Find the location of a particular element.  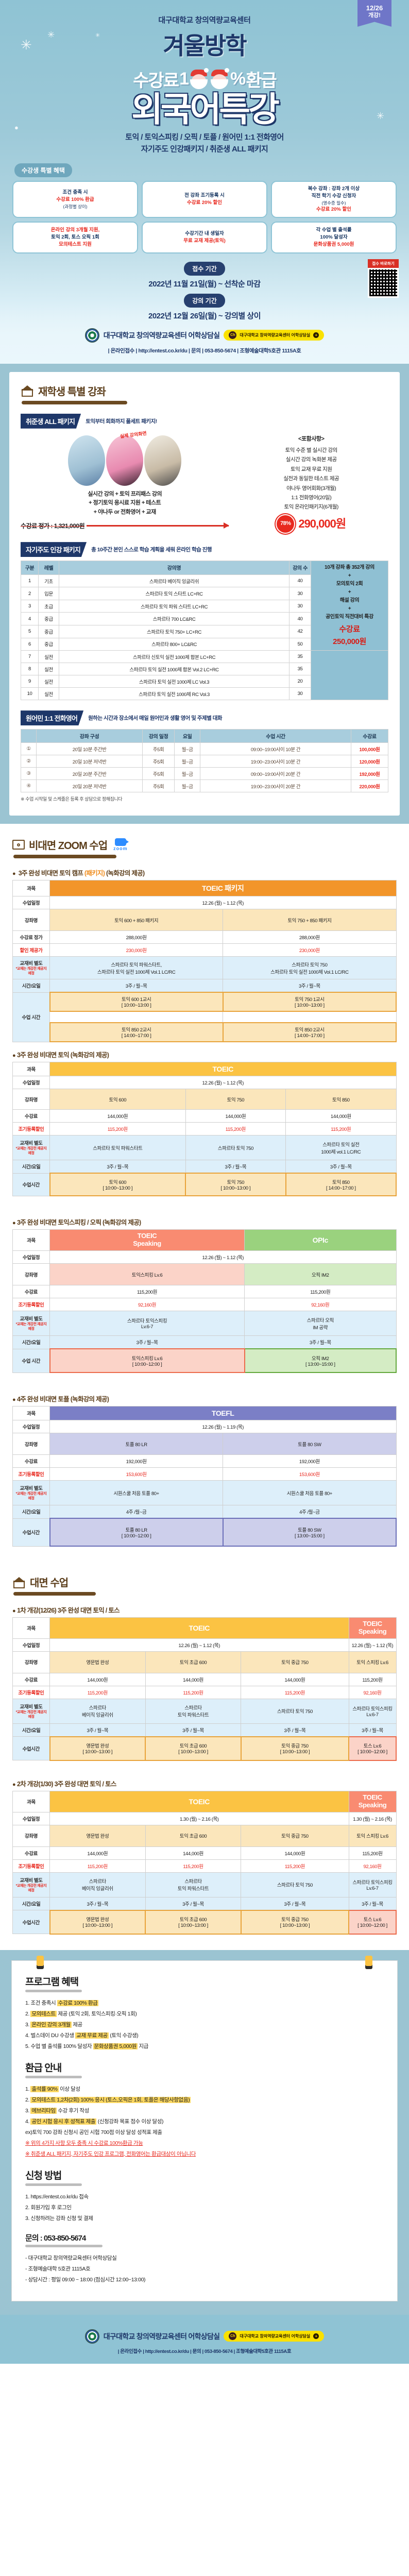

lecture-photo is located at coordinates (87, 460).